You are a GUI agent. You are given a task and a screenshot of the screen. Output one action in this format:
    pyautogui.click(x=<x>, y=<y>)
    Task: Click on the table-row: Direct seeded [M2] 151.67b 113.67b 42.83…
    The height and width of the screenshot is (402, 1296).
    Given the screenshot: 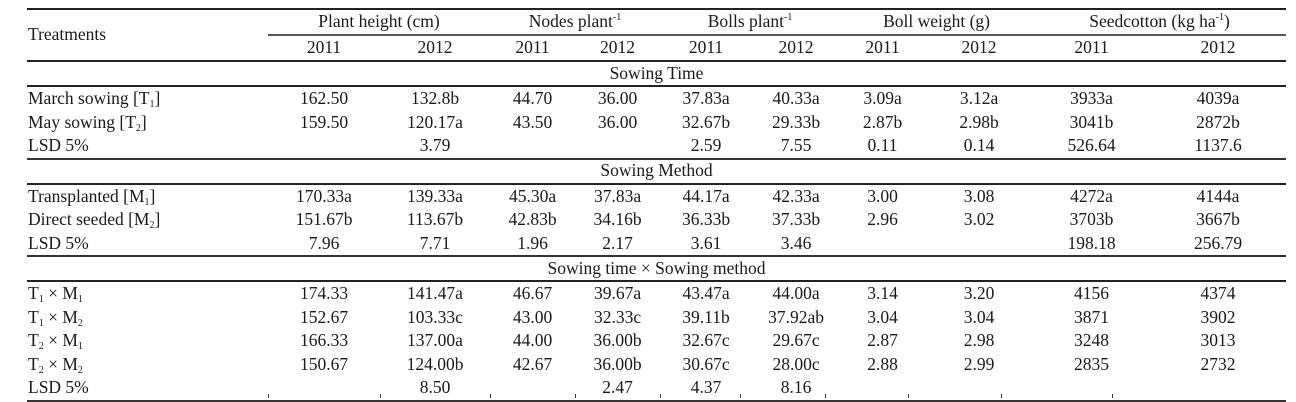 What is the action you would take?
    pyautogui.click(x=656, y=220)
    